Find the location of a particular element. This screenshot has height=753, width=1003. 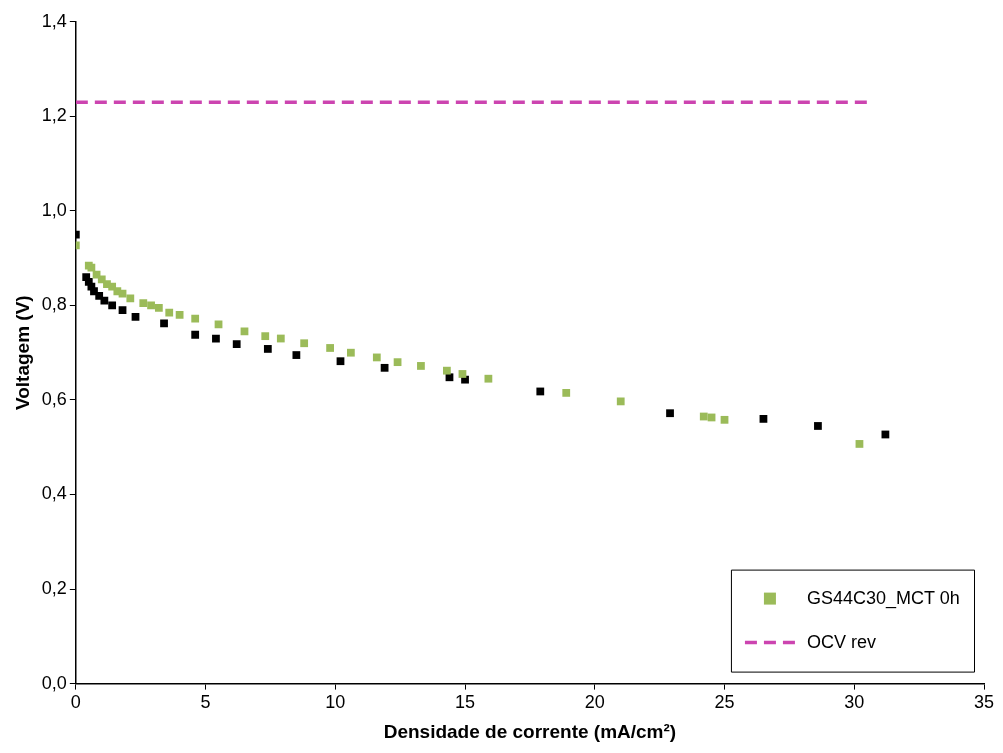

x-axis-title: Densidade de corrente (mA/cm²) is located at coordinates (530, 731).